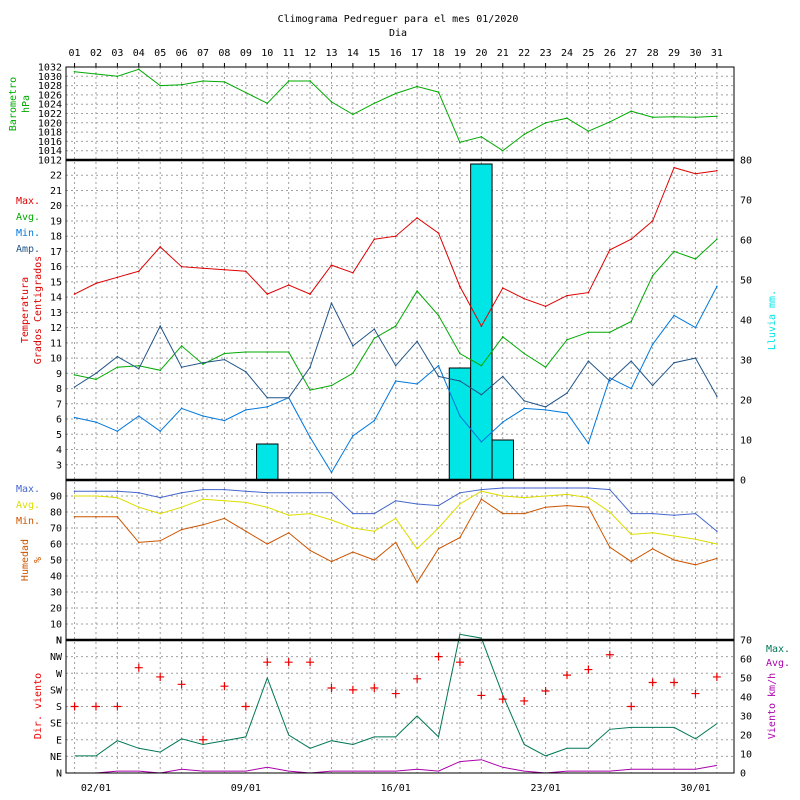 The height and width of the screenshot is (800, 800). I want to click on wind-speed-avg-line, so click(395, 766).